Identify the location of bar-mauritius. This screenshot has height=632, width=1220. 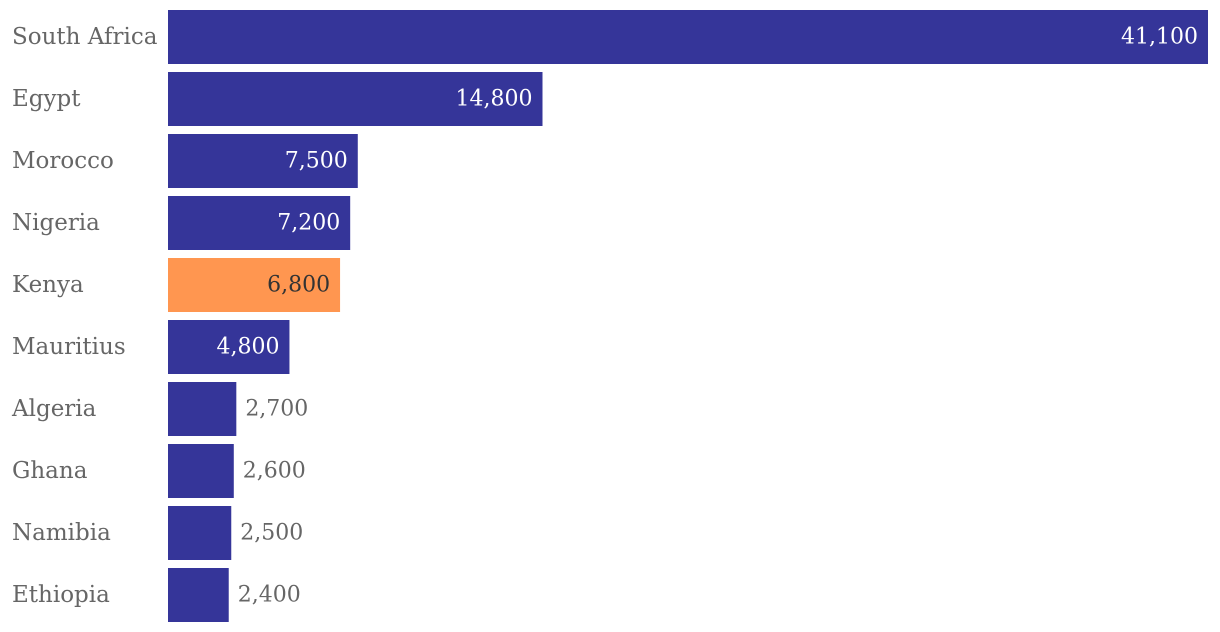
(229, 347).